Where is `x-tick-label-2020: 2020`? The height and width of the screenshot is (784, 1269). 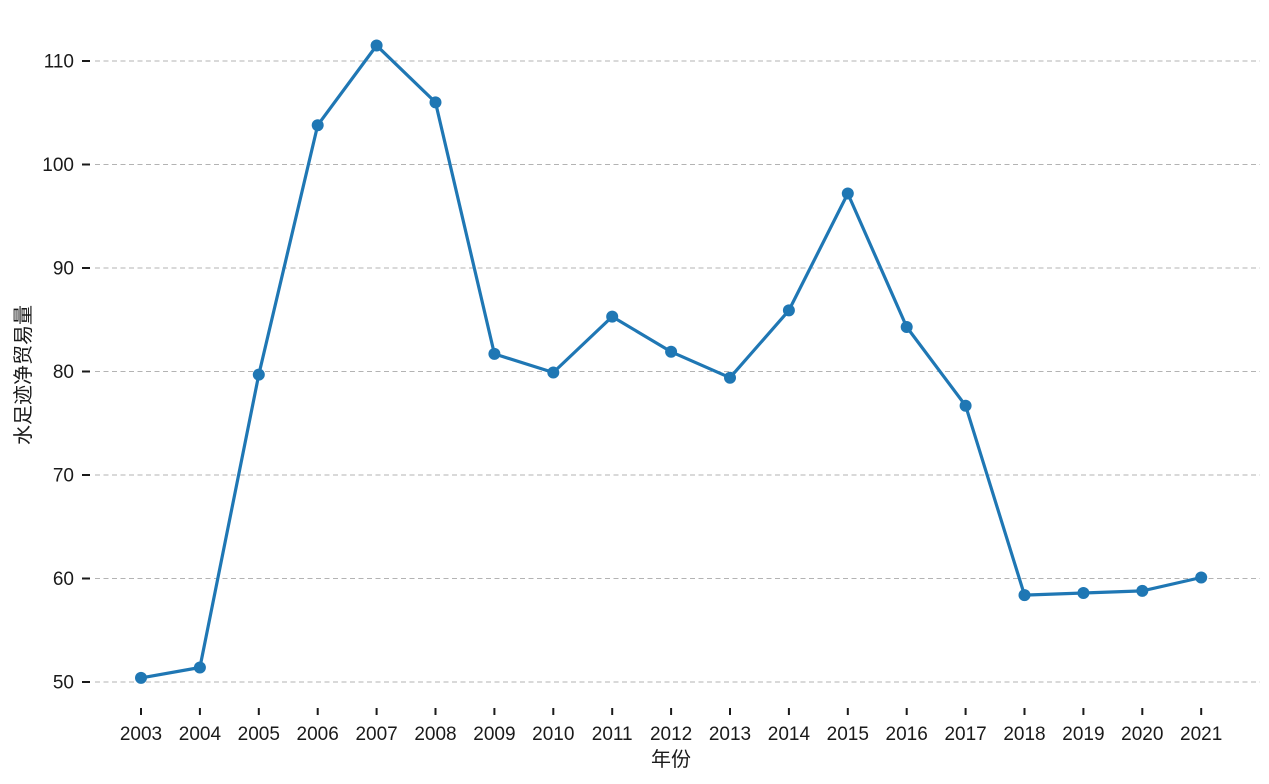 x-tick-label-2020: 2020 is located at coordinates (1142, 734).